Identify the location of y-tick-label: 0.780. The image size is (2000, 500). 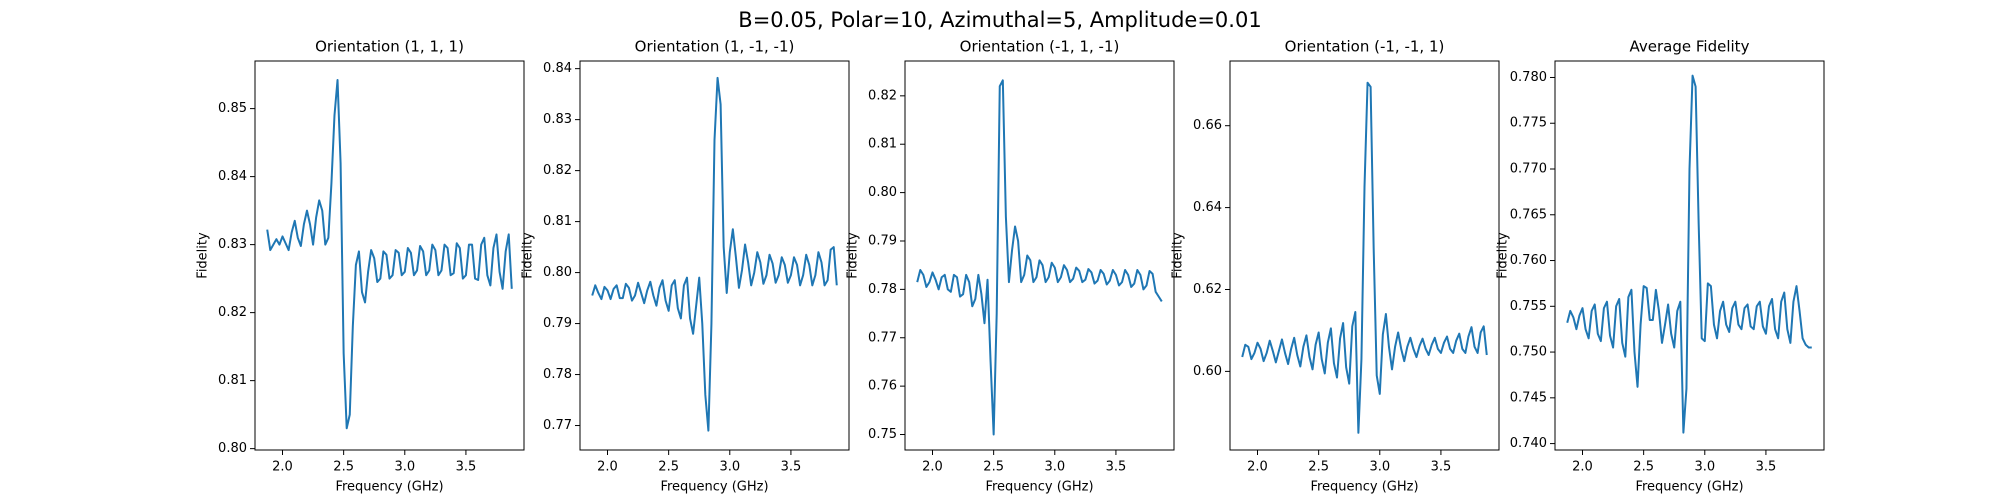
(1528, 77).